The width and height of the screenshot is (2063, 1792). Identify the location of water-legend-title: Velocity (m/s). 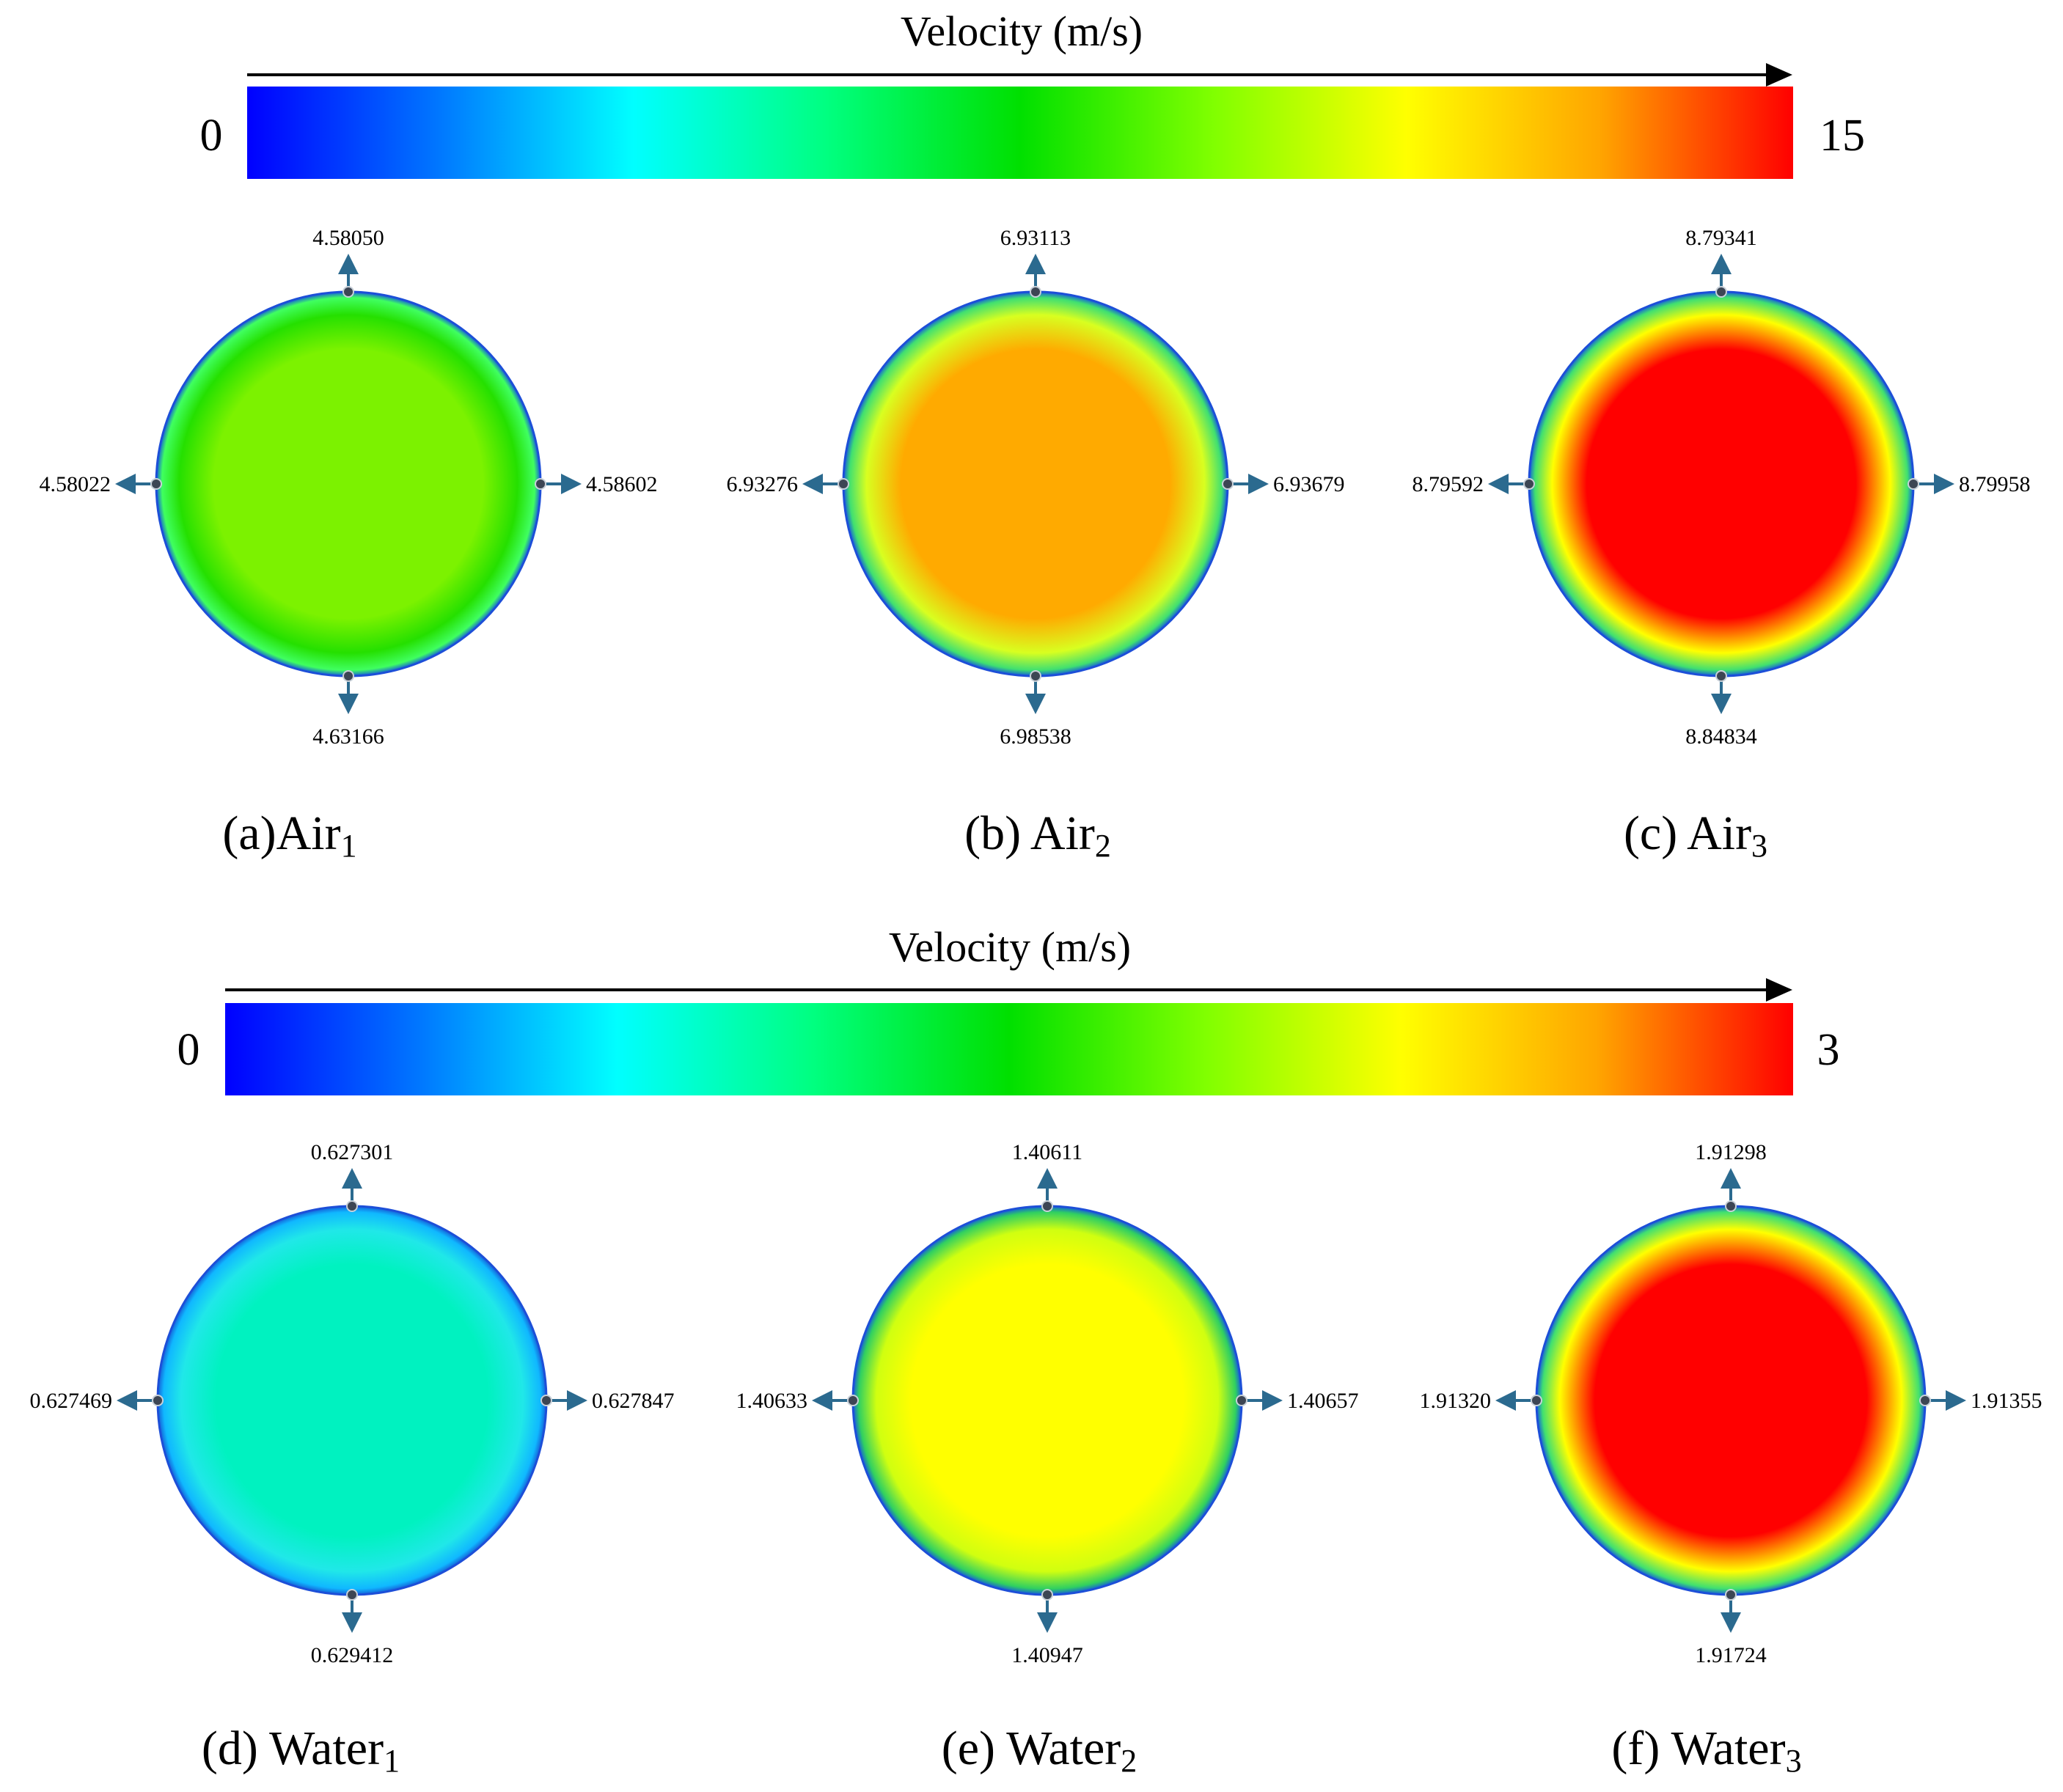
(1010, 947).